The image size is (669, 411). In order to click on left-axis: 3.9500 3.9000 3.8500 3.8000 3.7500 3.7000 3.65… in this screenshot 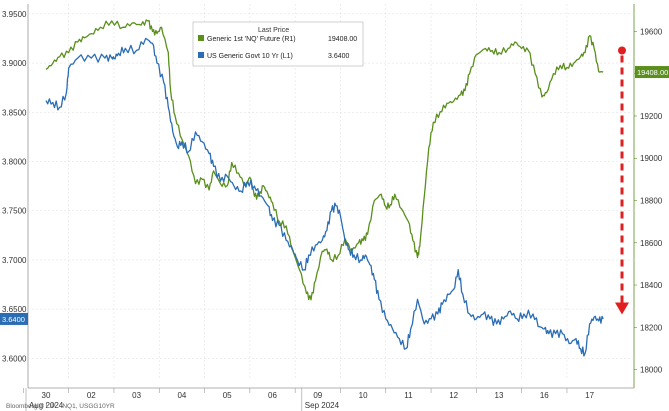, I will do `click(14, 186)`.